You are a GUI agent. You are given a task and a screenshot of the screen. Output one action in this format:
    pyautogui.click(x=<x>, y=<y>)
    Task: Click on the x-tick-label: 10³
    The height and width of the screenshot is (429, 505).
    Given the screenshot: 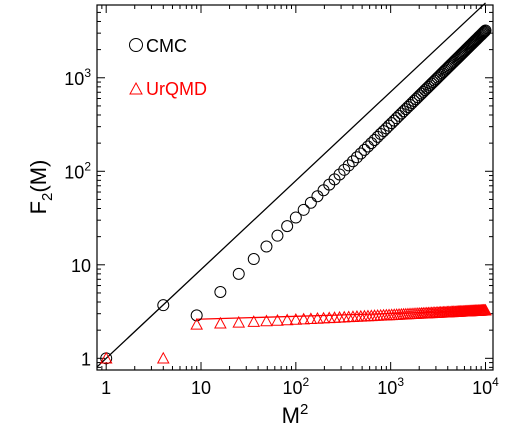 What is the action you would take?
    pyautogui.click(x=390, y=386)
    